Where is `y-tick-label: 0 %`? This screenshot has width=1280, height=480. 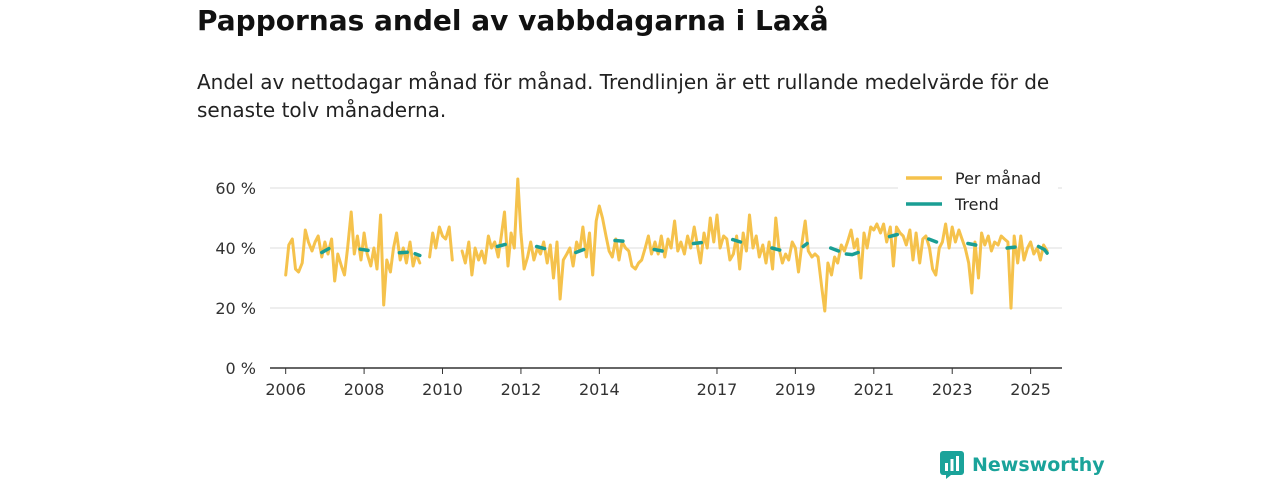 y-tick-label: 0 % is located at coordinates (241, 368).